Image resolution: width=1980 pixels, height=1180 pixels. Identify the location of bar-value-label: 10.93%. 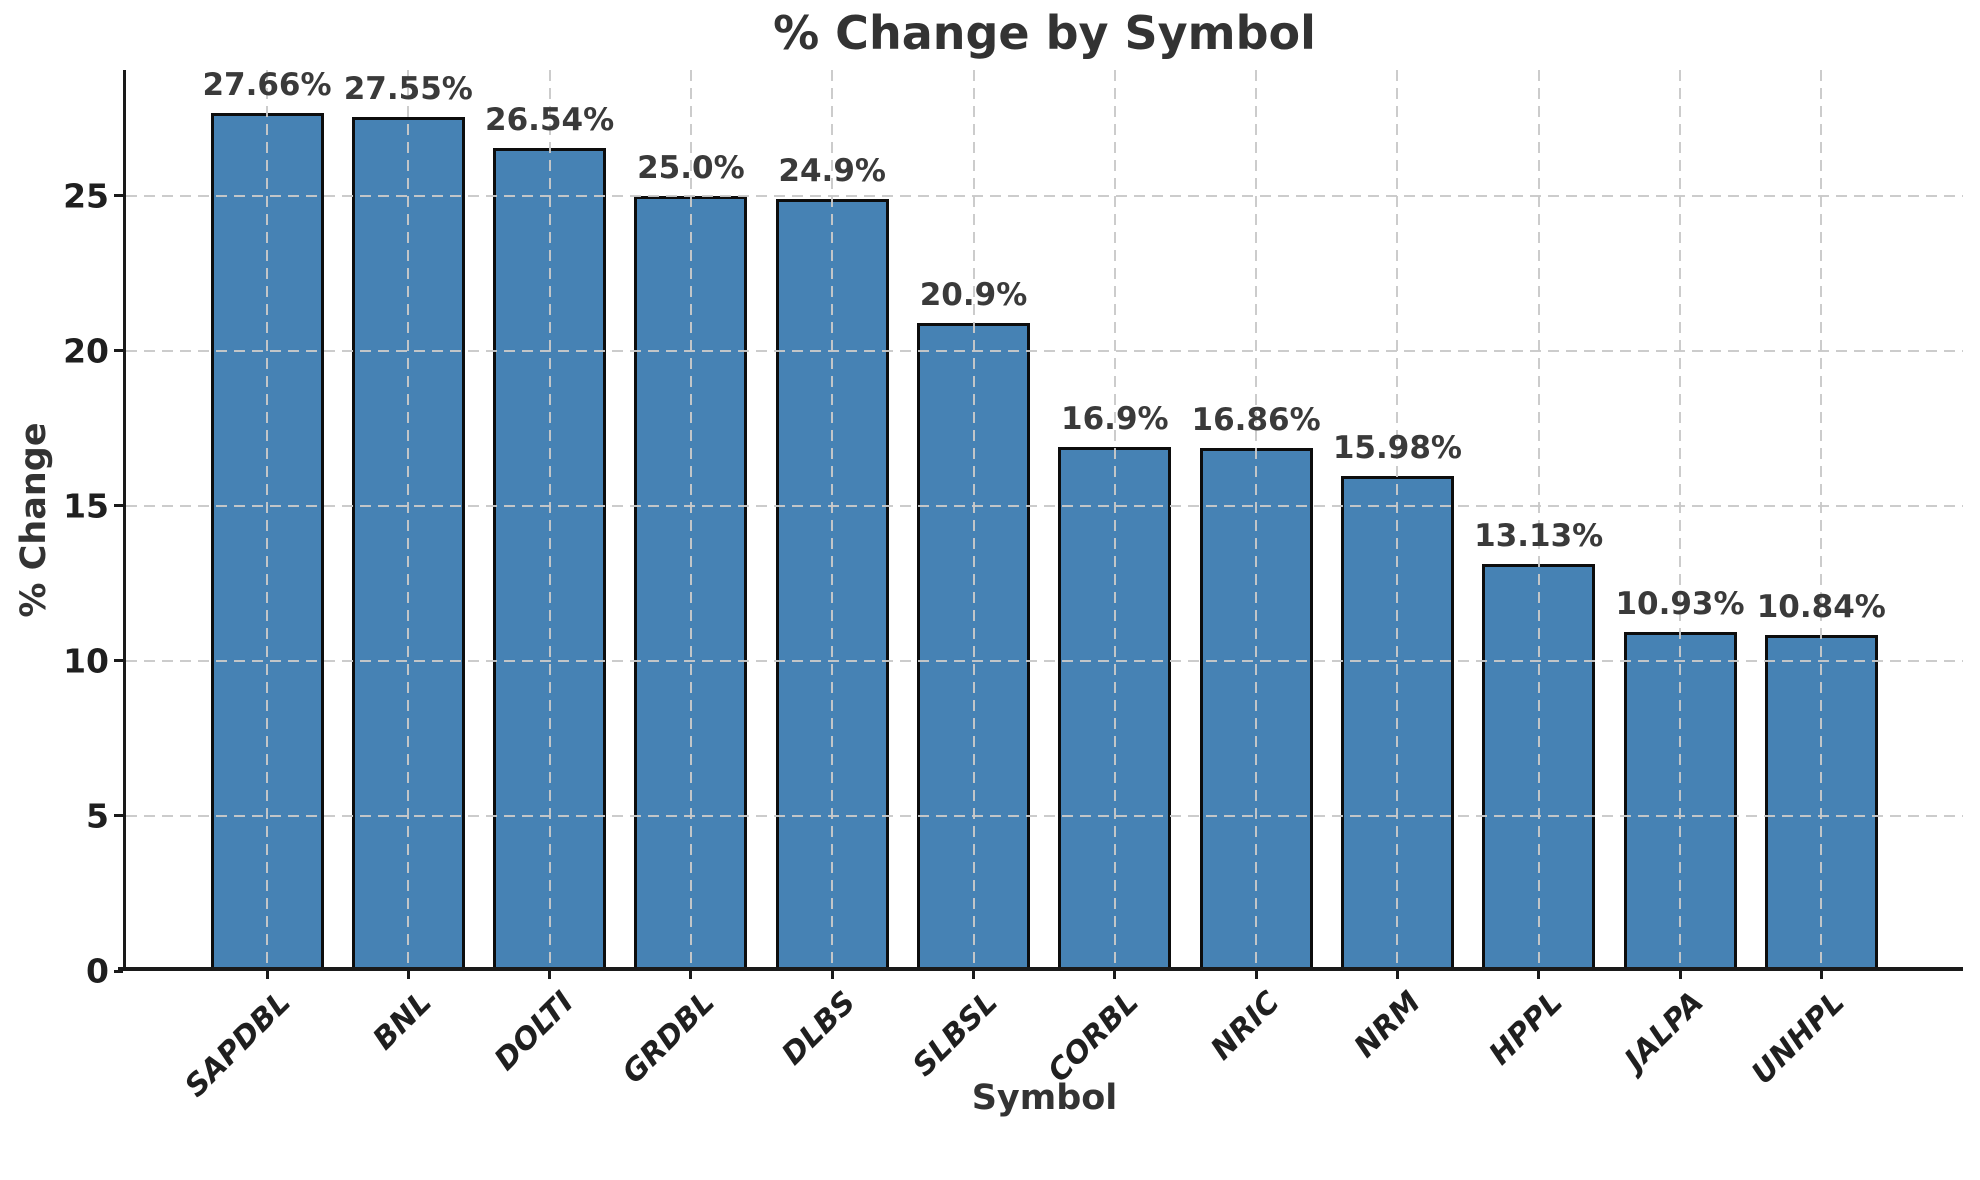
(1680, 604).